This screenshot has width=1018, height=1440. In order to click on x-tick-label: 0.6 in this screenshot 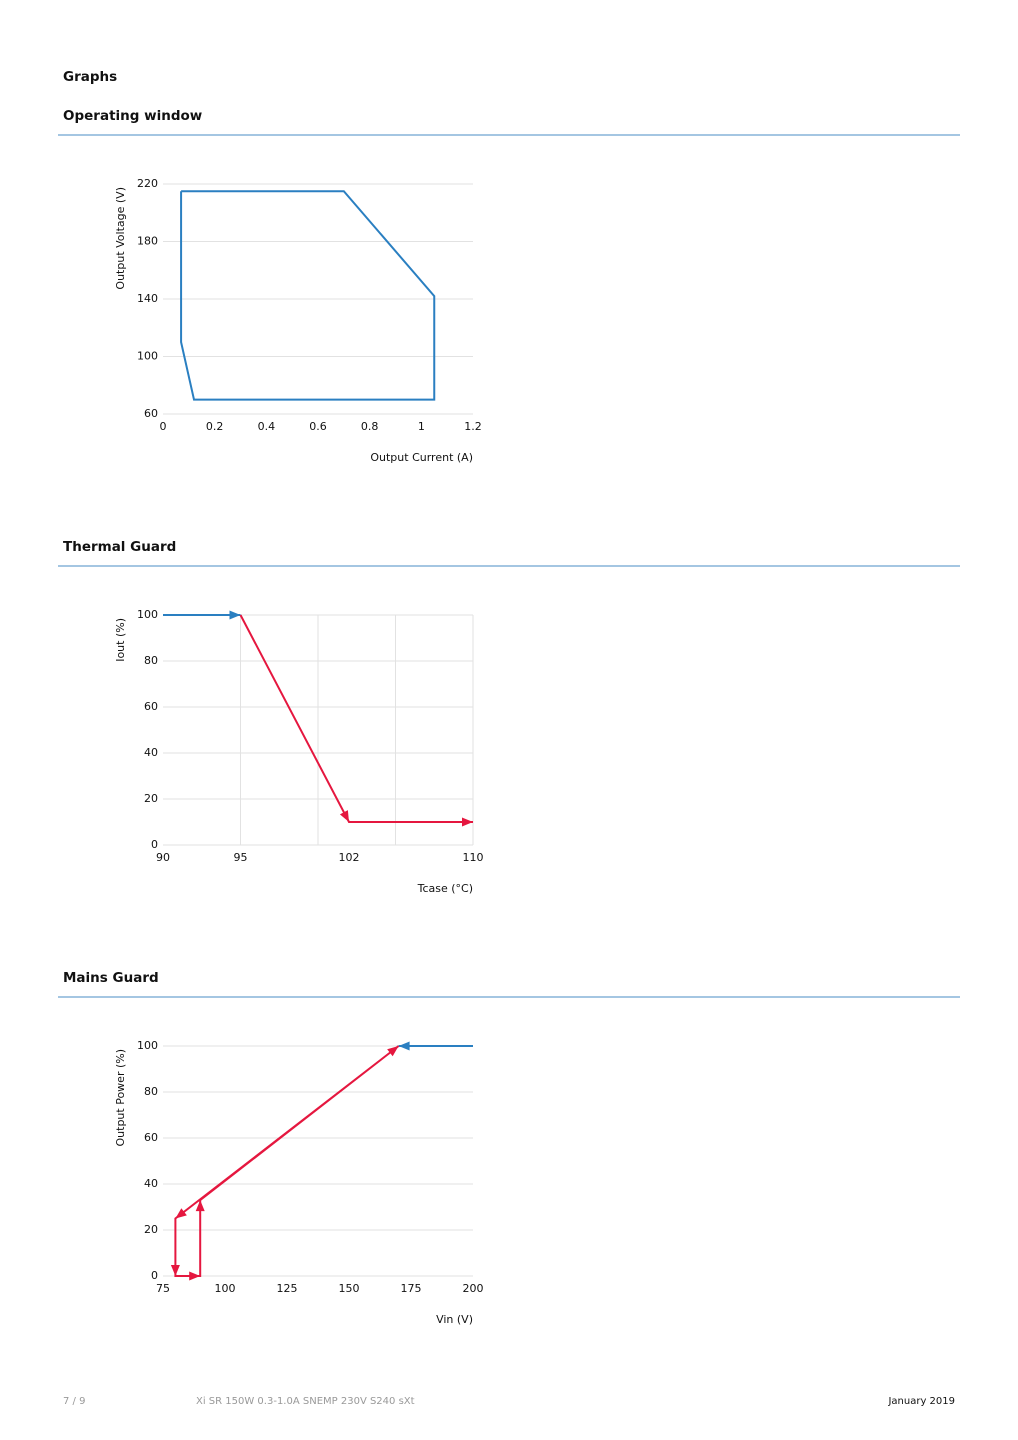, I will do `click(318, 426)`.